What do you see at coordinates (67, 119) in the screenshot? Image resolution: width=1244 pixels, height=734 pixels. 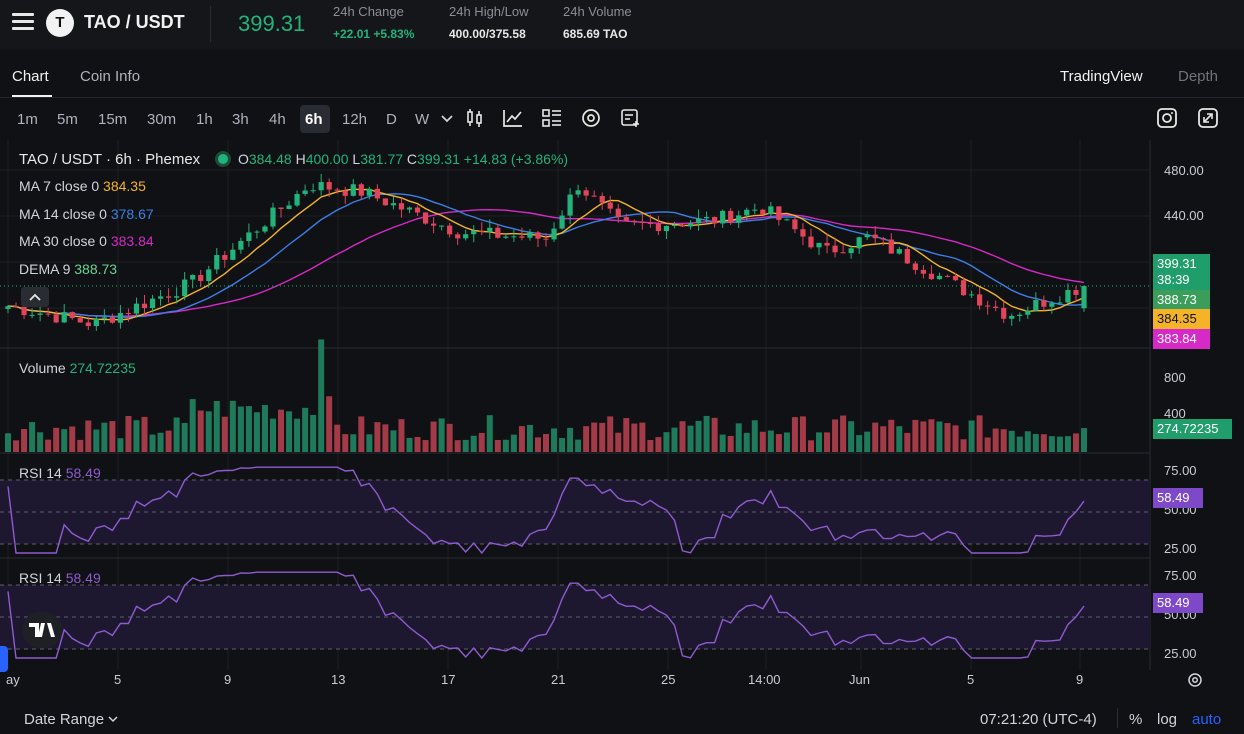 I see `timeframe-5m: 5m` at bounding box center [67, 119].